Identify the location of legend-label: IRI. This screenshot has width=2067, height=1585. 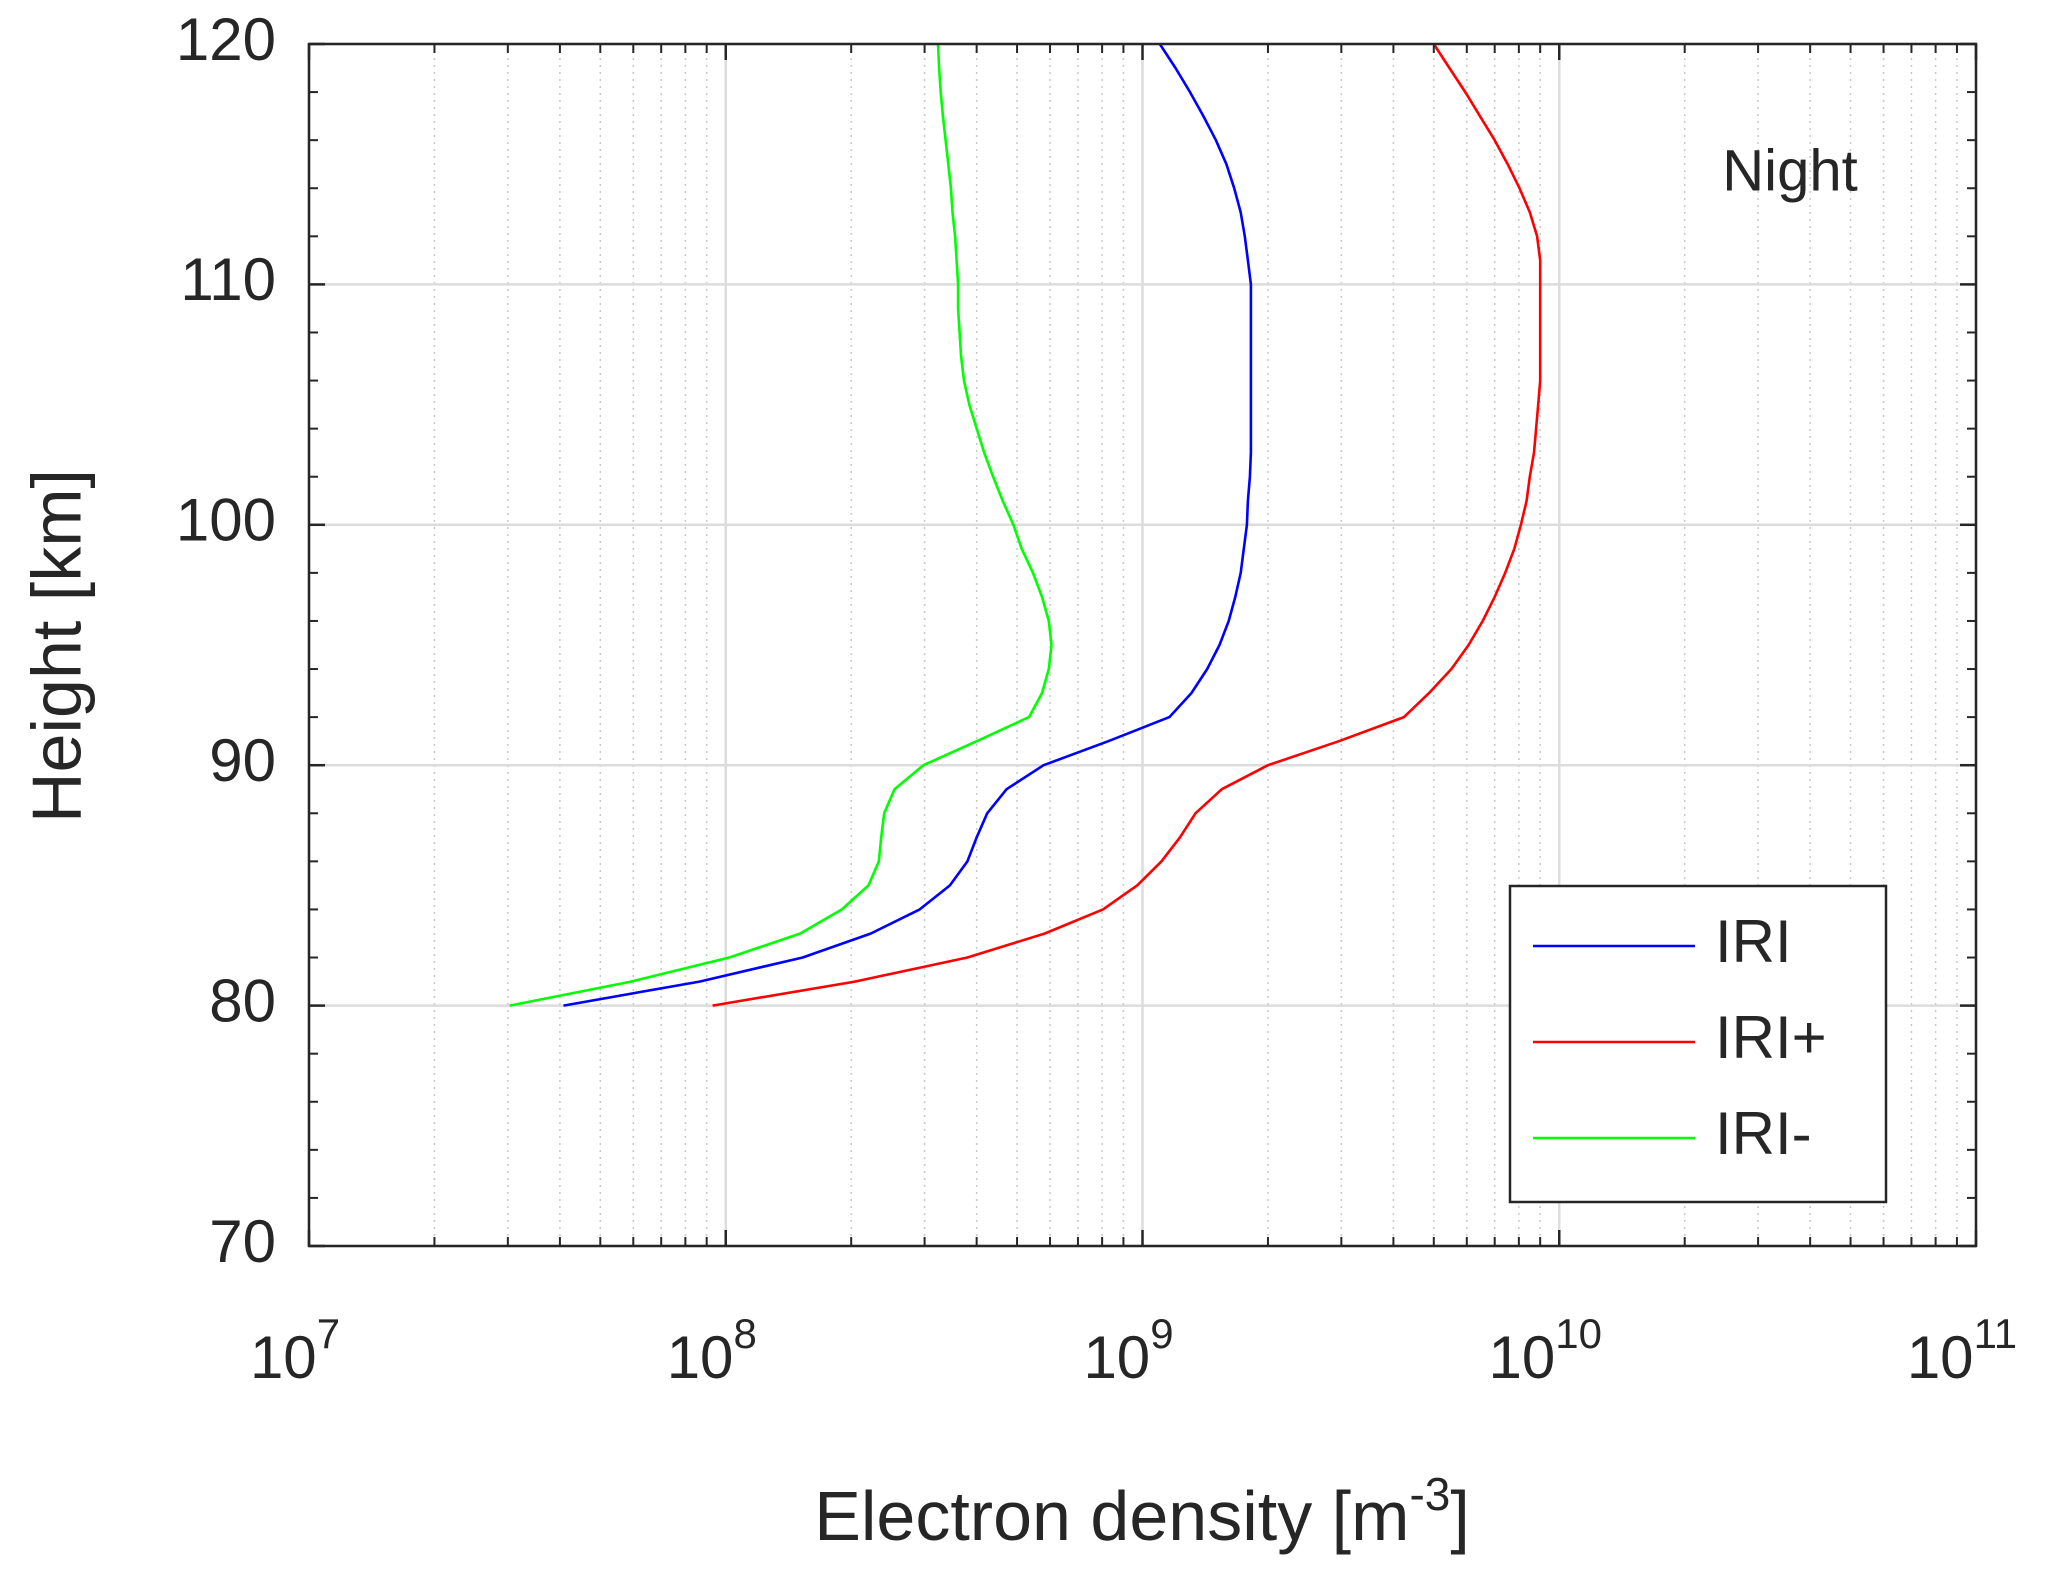
(1753, 941).